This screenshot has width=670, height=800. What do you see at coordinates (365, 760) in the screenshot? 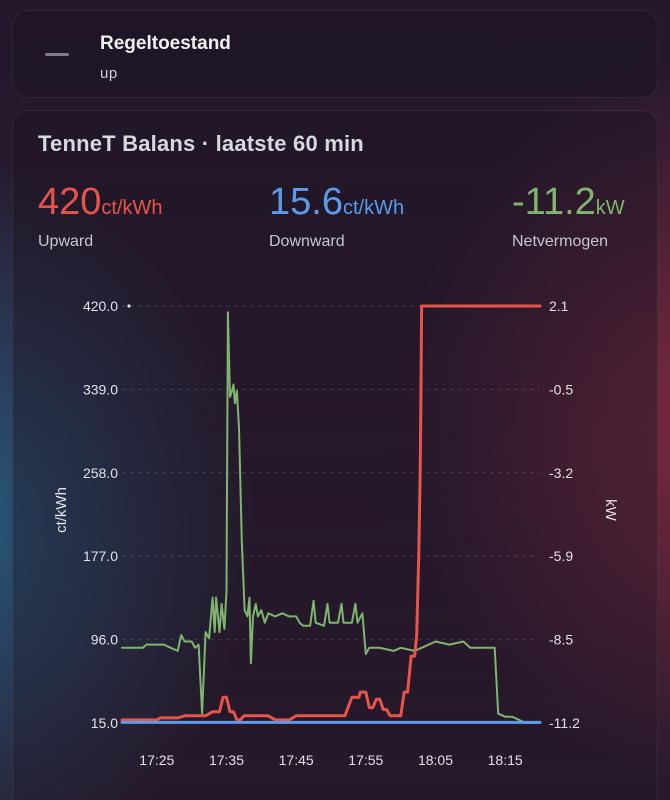
I see `x-tick-label: 17:55` at bounding box center [365, 760].